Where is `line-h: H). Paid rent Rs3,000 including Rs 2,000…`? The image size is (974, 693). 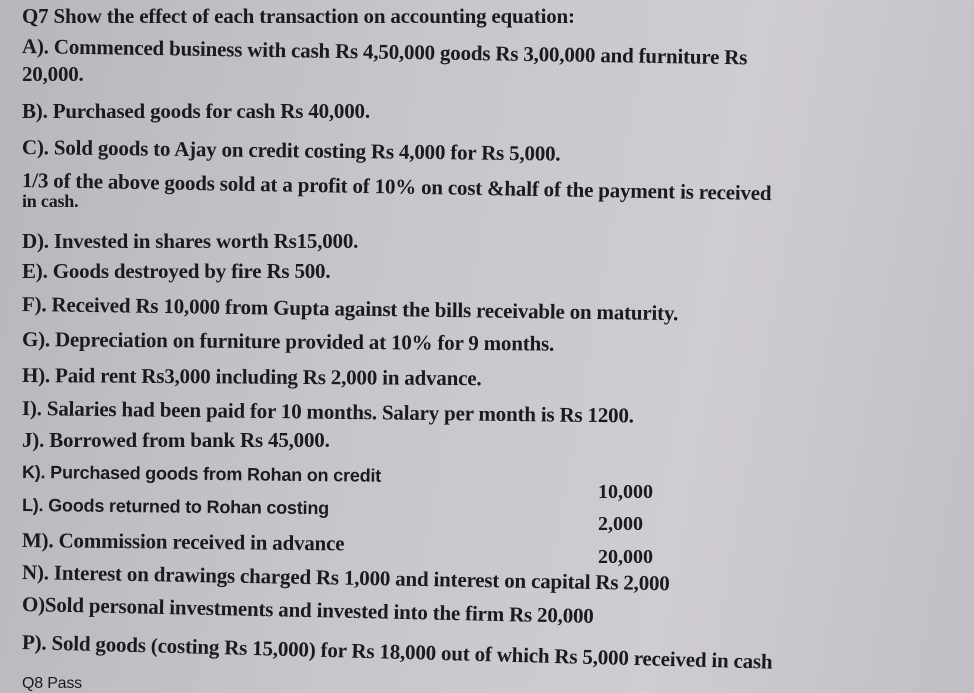
line-h: H). Paid rent Rs3,000 including Rs 2,000… is located at coordinates (251, 377).